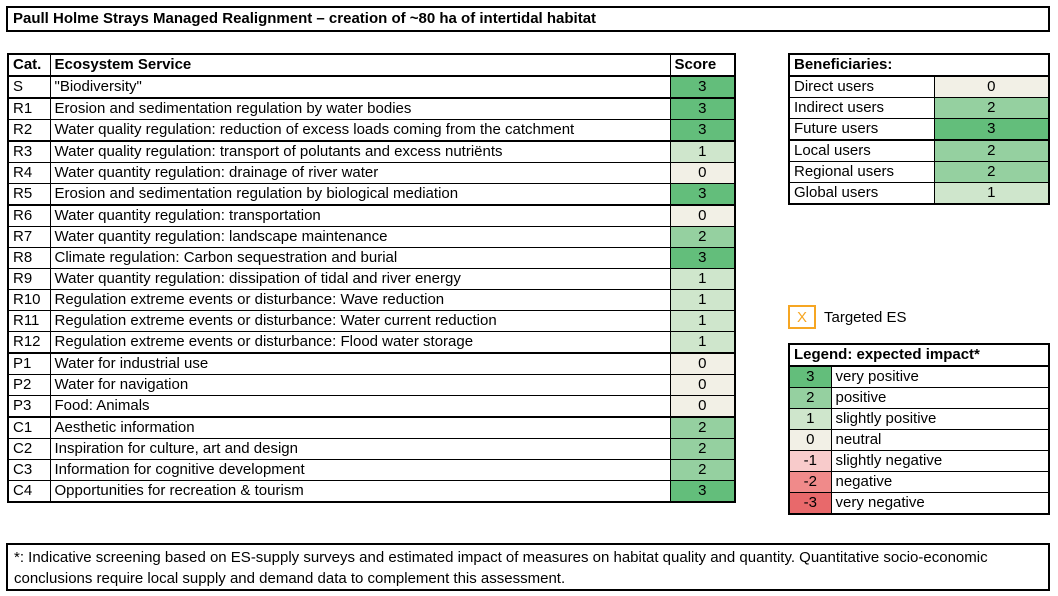  I want to click on beneficiaries-header-row: Beneficiaries:, so click(919, 65).